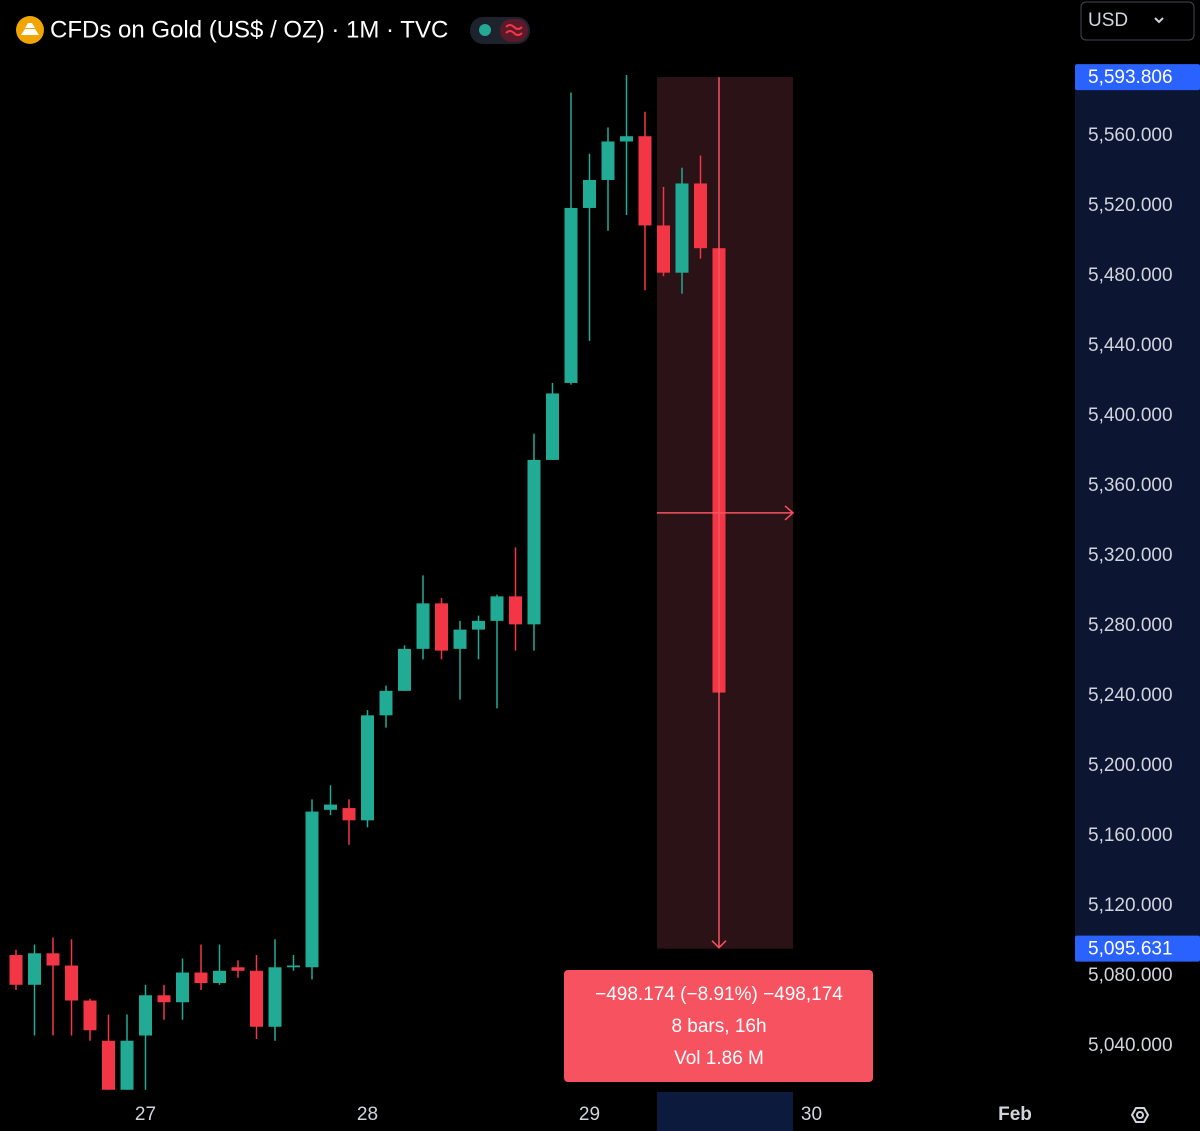 This screenshot has height=1131, width=1200. I want to click on currency-label: USD, so click(1108, 20).